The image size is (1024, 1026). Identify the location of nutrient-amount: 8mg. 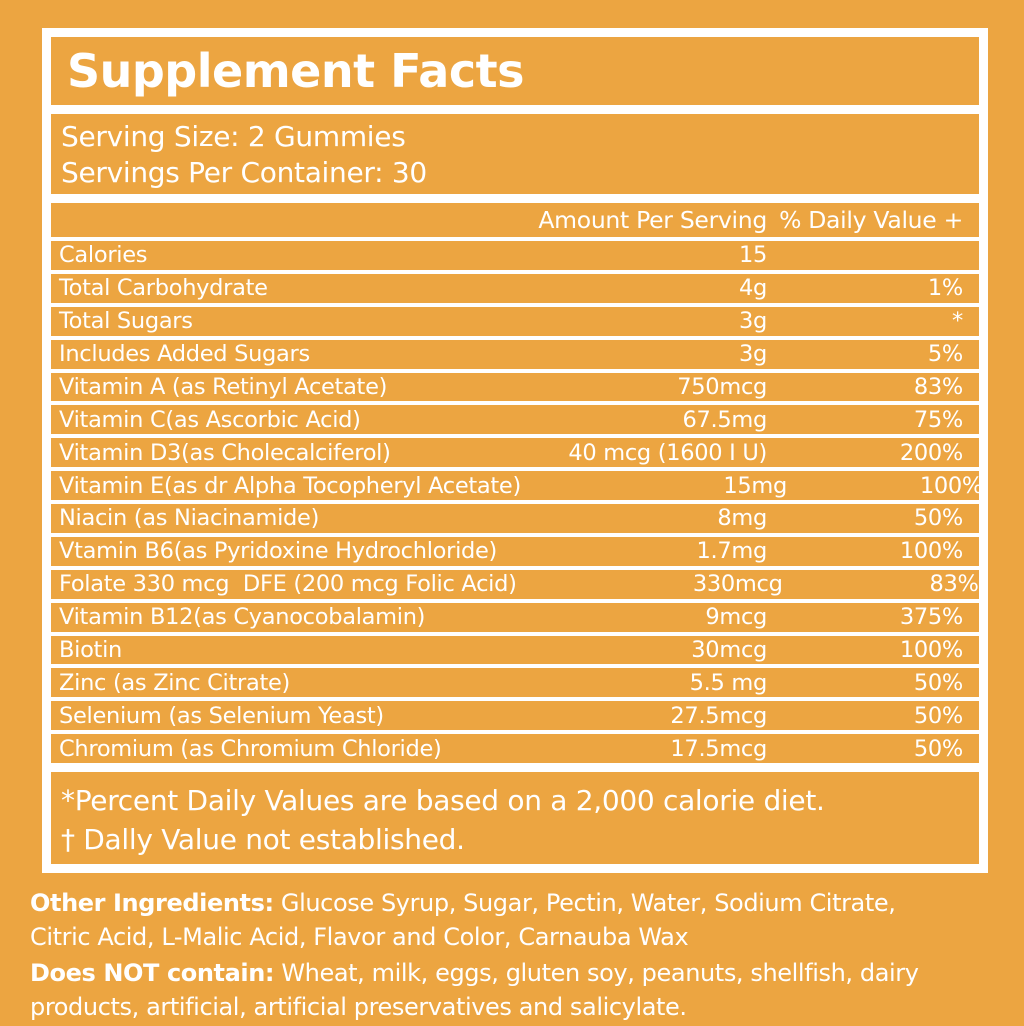
(742, 518).